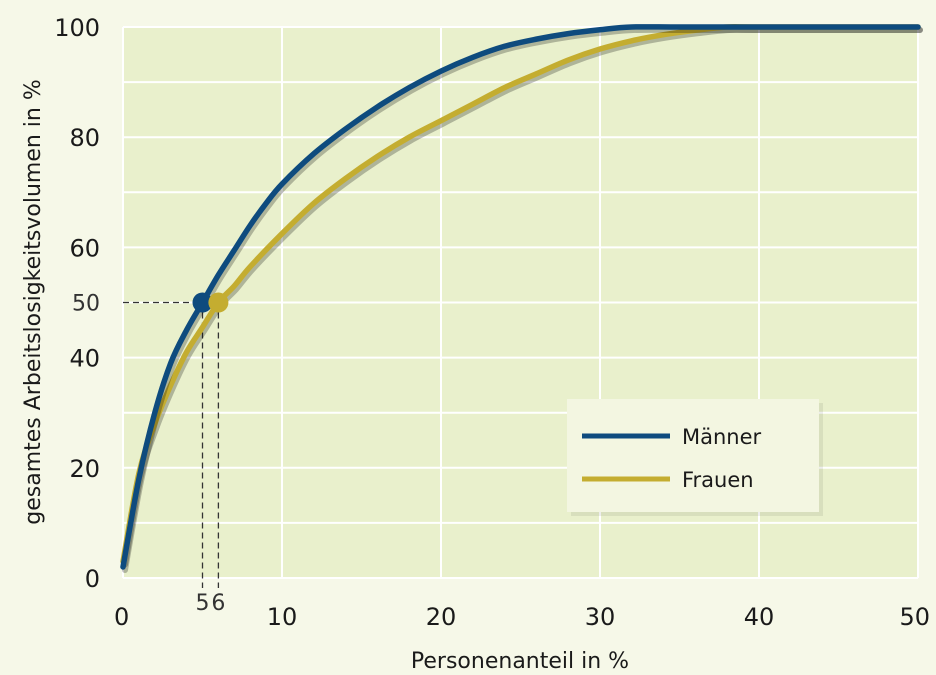 Image resolution: width=936 pixels, height=675 pixels. I want to click on y-tick-label: 80, so click(84, 138).